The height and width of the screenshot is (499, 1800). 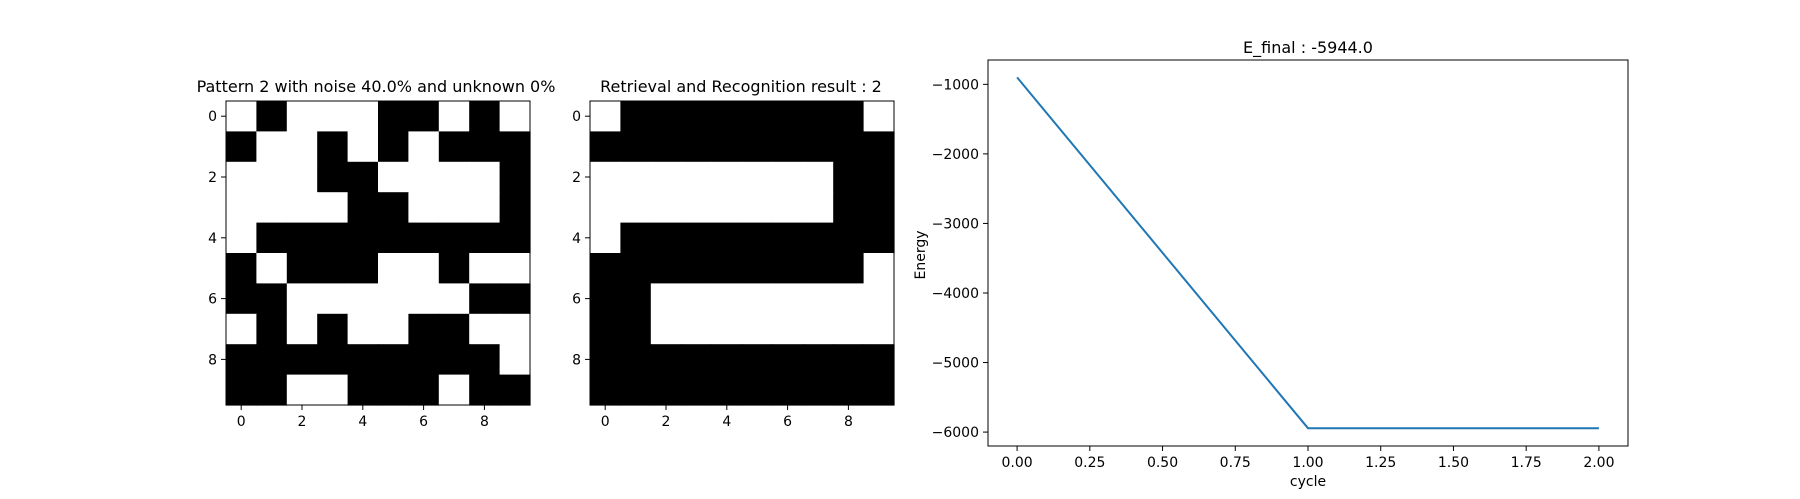 What do you see at coordinates (849, 177) in the screenshot?
I see `cell-r2-c8` at bounding box center [849, 177].